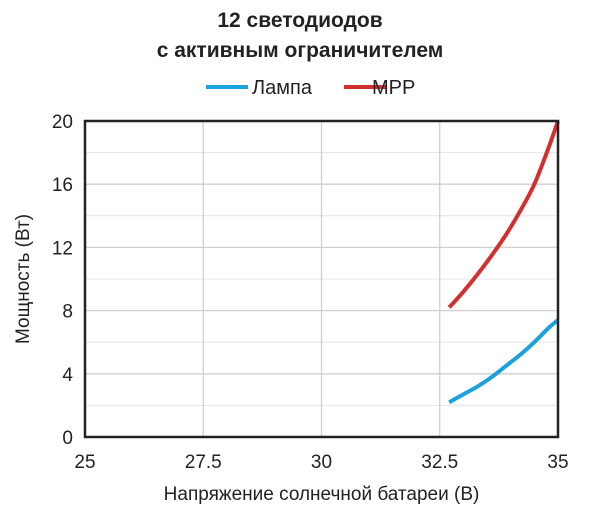 The width and height of the screenshot is (600, 519). What do you see at coordinates (557, 462) in the screenshot?
I see `x-tick-label: 35` at bounding box center [557, 462].